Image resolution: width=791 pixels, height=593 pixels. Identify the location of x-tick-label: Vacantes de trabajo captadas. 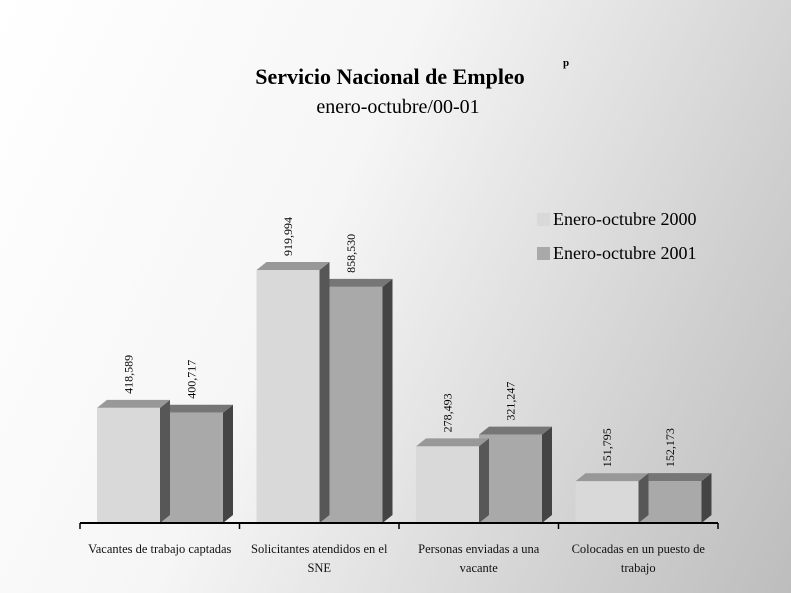
(160, 549).